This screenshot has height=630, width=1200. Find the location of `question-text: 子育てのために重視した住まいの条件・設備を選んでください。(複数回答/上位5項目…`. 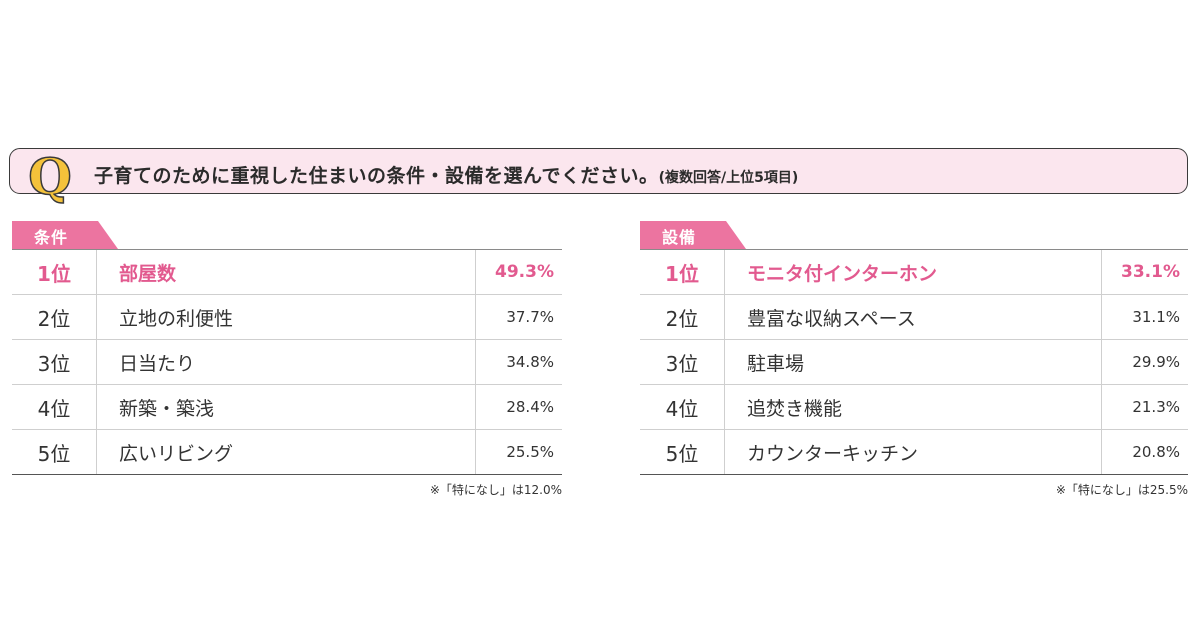

question-text: 子育てのために重視した住まいの条件・設備を選んでください。(複数回答/上位5項目… is located at coordinates (446, 174).